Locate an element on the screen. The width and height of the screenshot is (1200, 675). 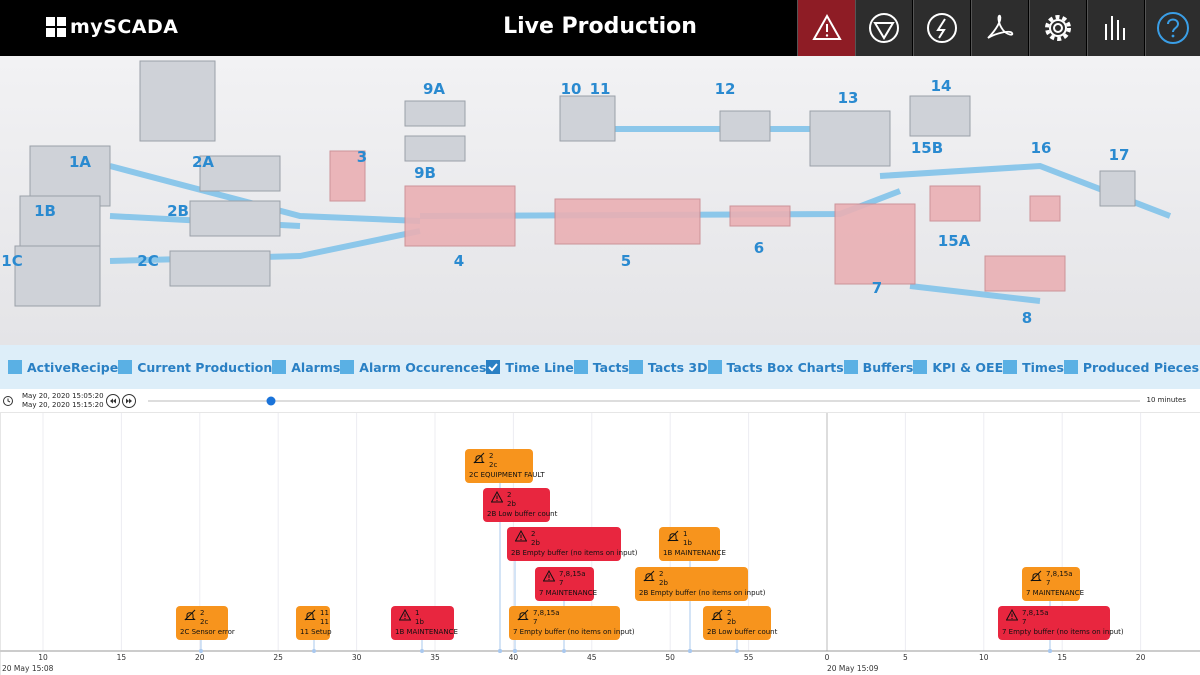
alarm-card: 2 2c 2C EQUIPMENT FAULT is located at coordinates (505, 466).